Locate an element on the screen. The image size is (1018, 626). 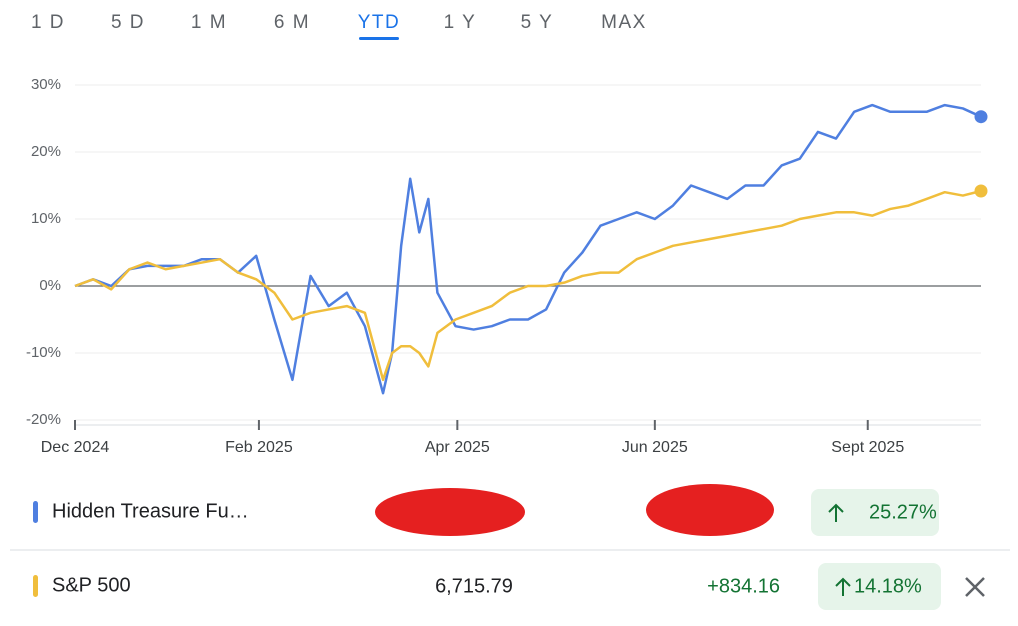
y-tick-label: -20% is located at coordinates (43, 419).